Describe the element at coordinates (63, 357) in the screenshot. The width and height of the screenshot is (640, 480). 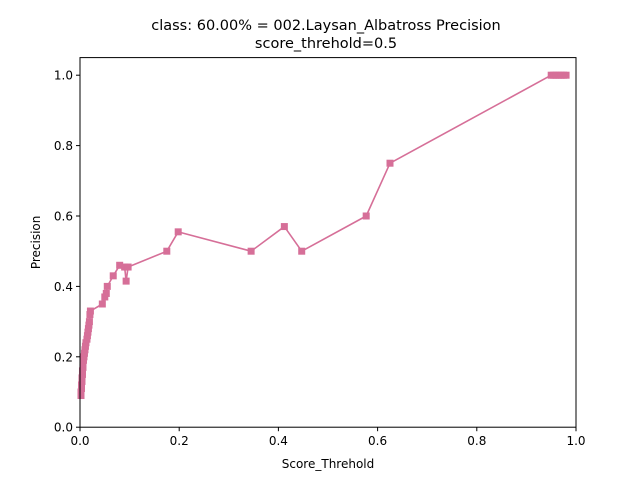
I see `y-tick-label: 0.2` at that location.